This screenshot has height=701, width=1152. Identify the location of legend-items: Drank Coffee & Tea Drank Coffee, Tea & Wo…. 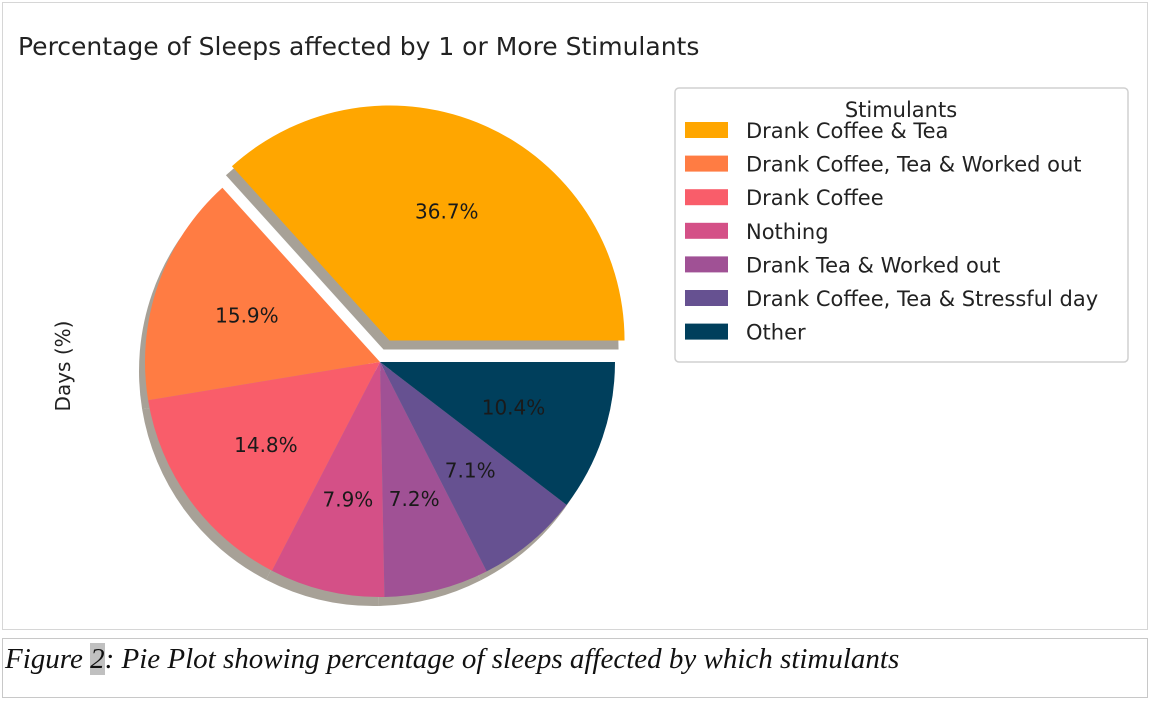
(891, 232).